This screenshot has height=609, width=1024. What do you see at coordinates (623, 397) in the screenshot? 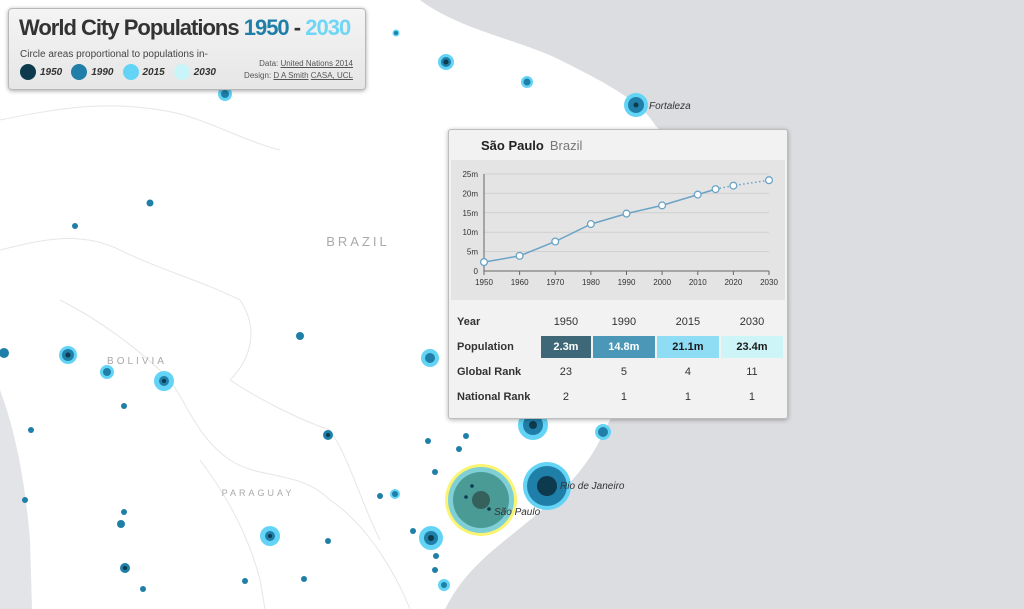
I see `table-cell: 1` at bounding box center [623, 397].